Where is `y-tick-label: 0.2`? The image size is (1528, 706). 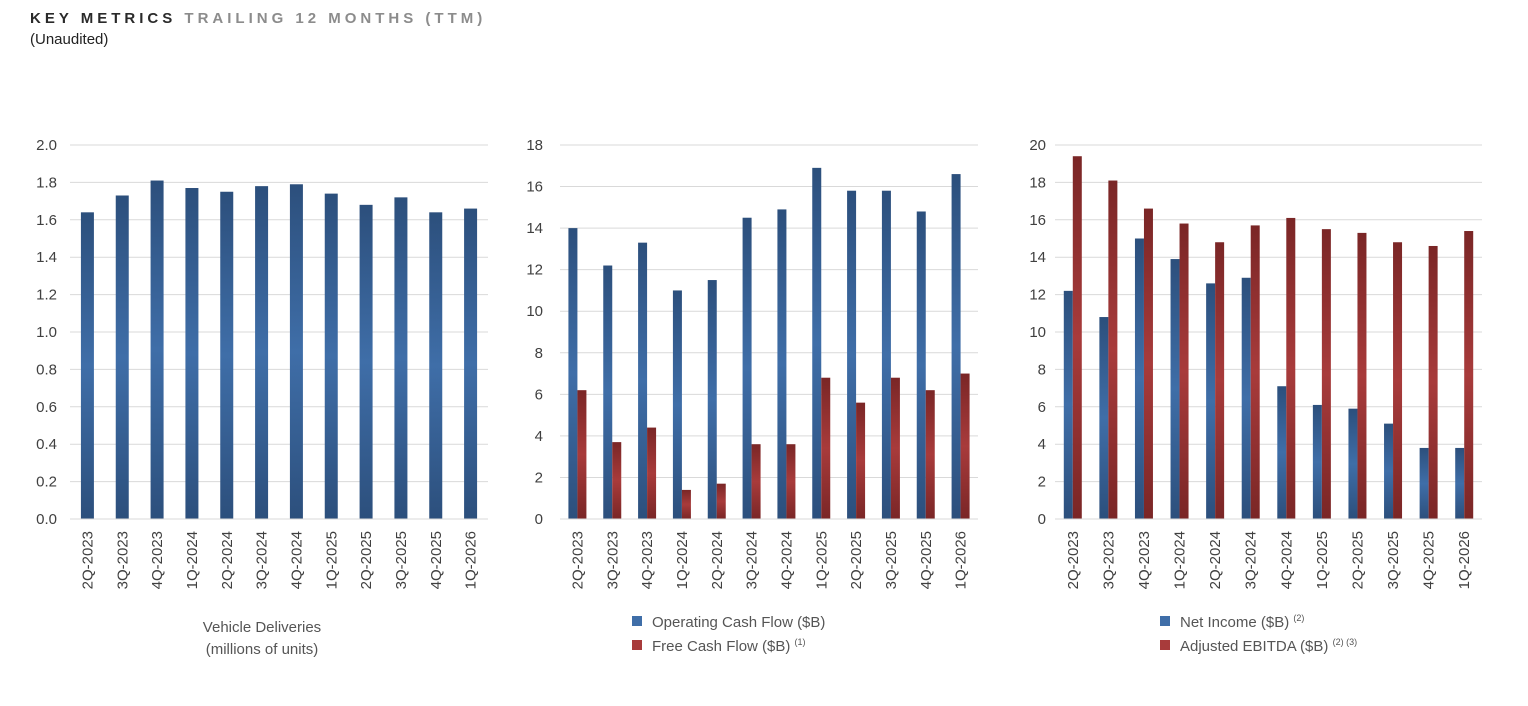
y-tick-label: 0.2 is located at coordinates (46, 482).